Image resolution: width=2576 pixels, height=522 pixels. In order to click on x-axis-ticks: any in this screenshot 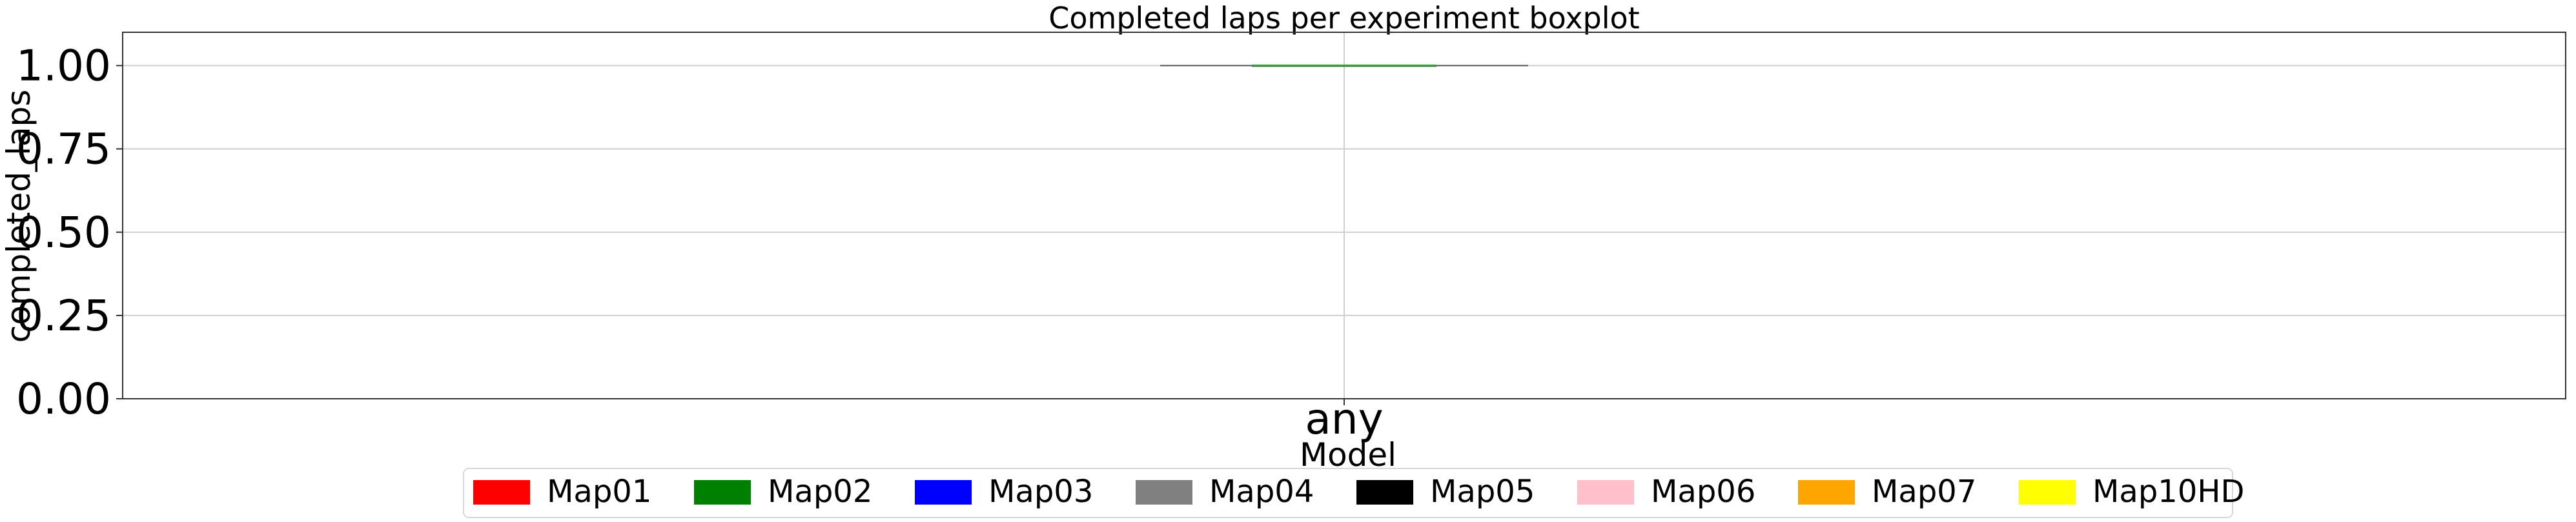, I will do `click(1344, 419)`.